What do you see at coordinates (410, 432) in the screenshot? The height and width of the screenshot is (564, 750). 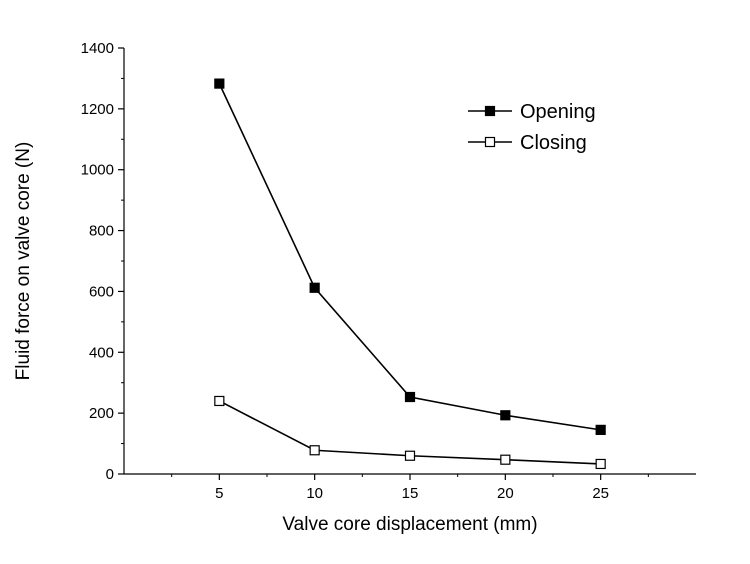 I see `series-closing` at bounding box center [410, 432].